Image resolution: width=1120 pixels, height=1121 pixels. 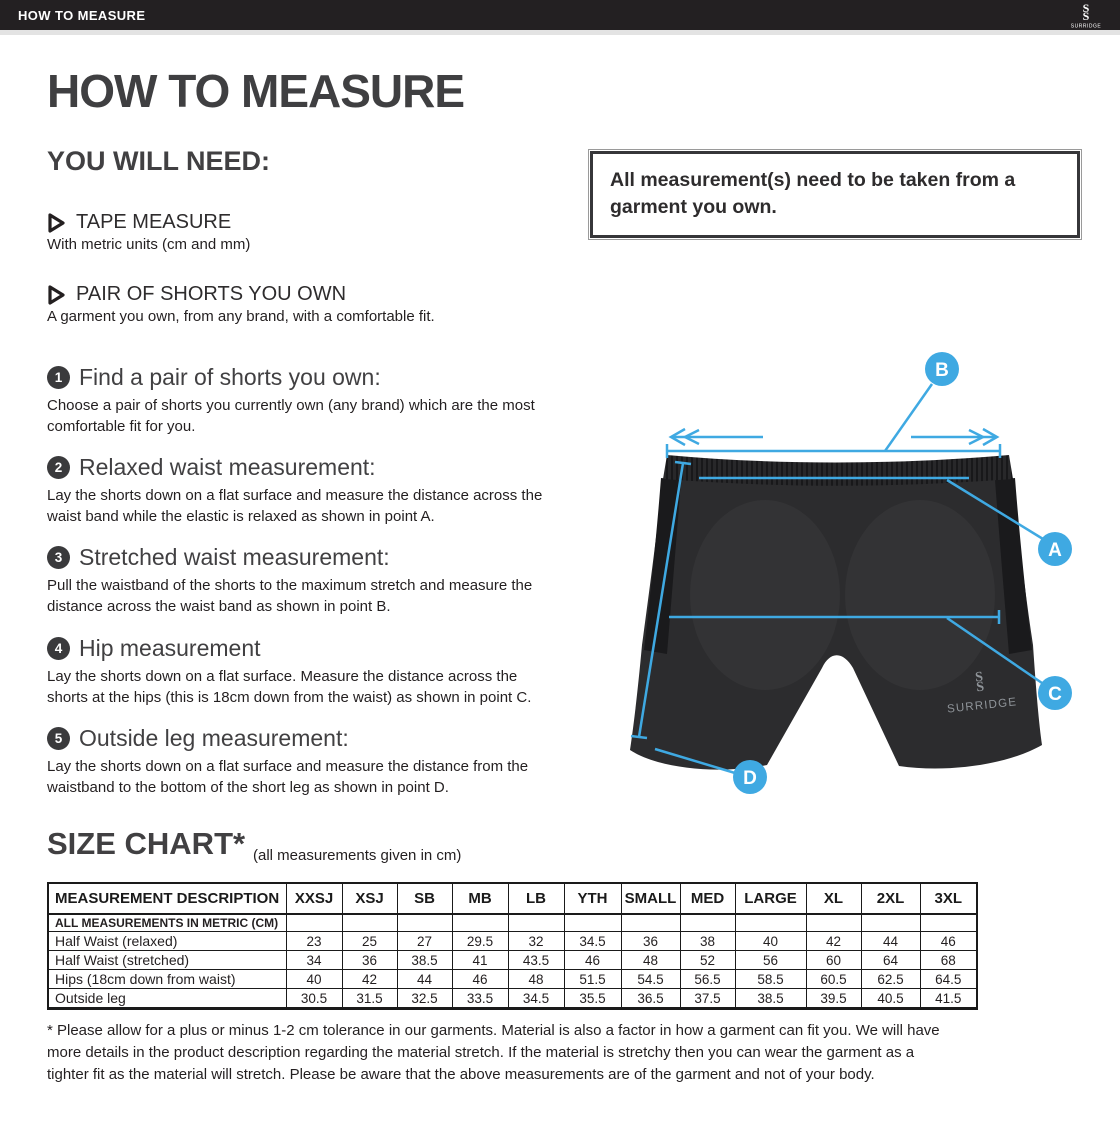 What do you see at coordinates (592, 898) in the screenshot?
I see `column-header: YTH` at bounding box center [592, 898].